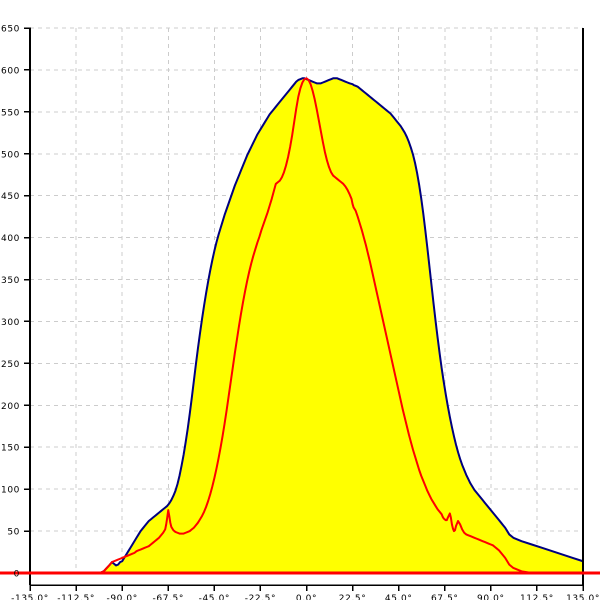  What do you see at coordinates (10, 407) in the screenshot?
I see `y-tick-label: 200` at bounding box center [10, 407].